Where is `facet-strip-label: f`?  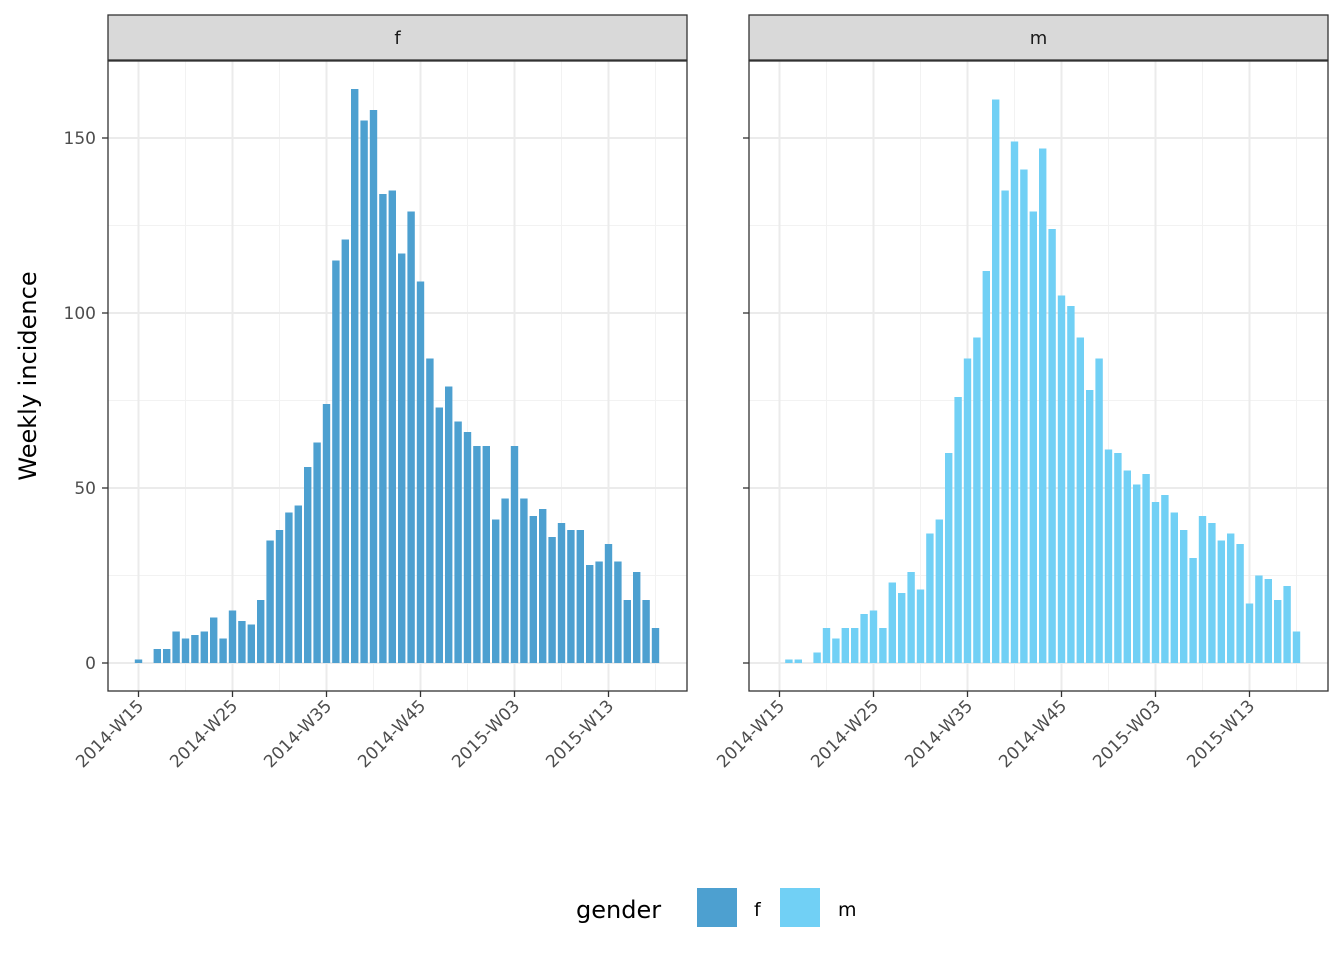
facet-strip-label: f is located at coordinates (397, 38).